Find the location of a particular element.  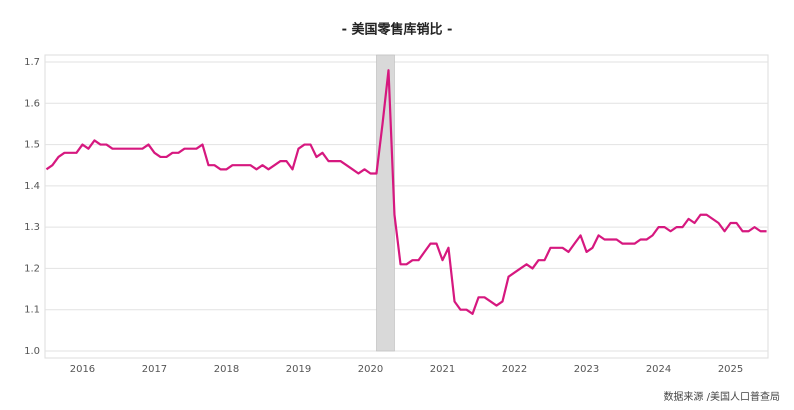

y-tick-label: 1.6 is located at coordinates (32, 103).